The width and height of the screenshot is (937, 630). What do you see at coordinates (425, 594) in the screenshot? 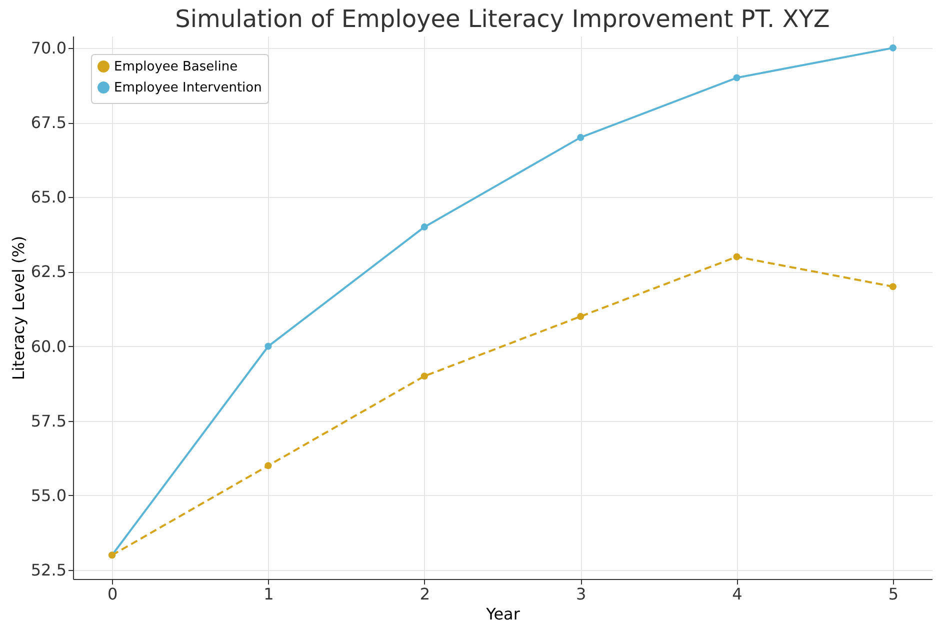
I see `x-tick-label: 2` at bounding box center [425, 594].